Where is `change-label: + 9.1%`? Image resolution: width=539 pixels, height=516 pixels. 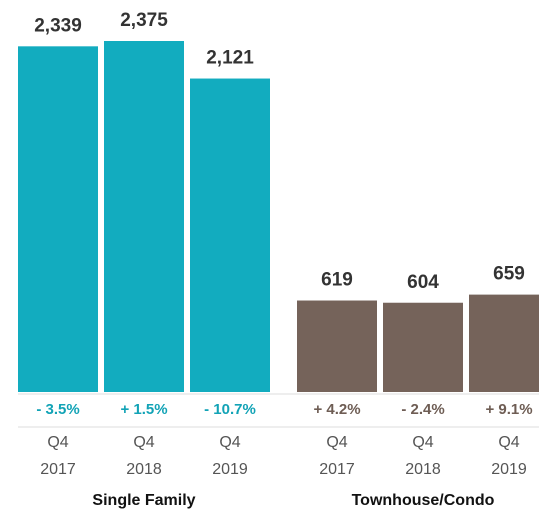 change-label: + 9.1% is located at coordinates (508, 409).